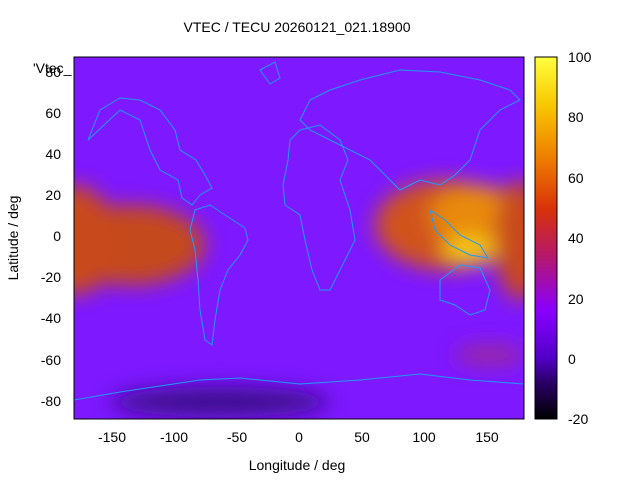 This screenshot has width=640, height=480. Describe the element at coordinates (270, 73) in the screenshot. I see `greenland-coast` at that location.